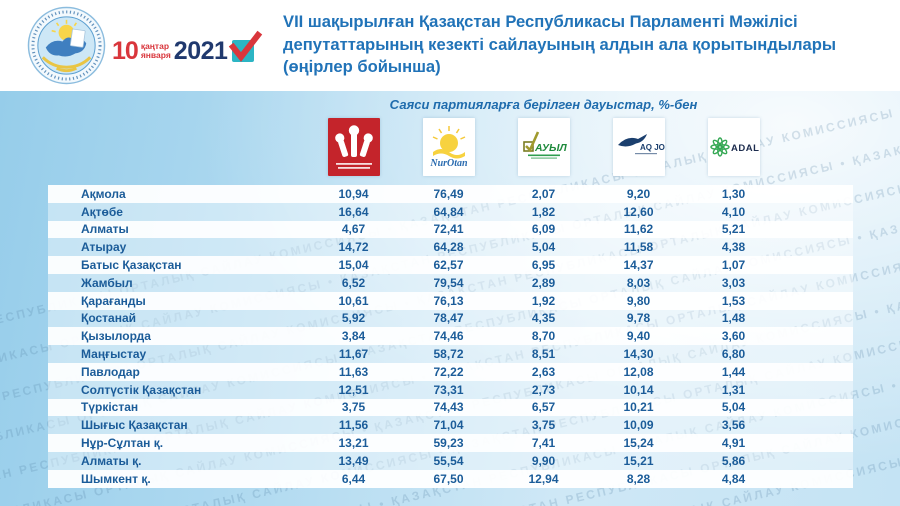 The width and height of the screenshot is (900, 506). I want to click on adal-party-logo-icon: ADAL, so click(733, 147).